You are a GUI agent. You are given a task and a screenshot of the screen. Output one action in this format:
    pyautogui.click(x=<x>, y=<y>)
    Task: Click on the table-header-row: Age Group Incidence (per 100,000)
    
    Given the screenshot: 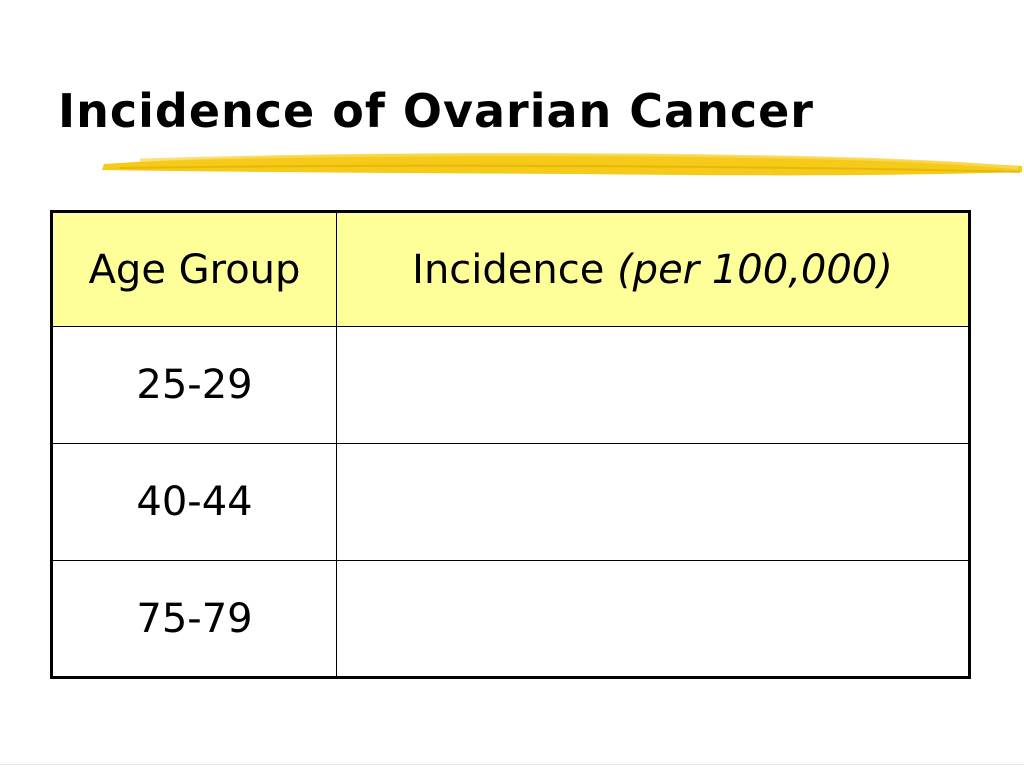 What is the action you would take?
    pyautogui.click(x=510, y=269)
    